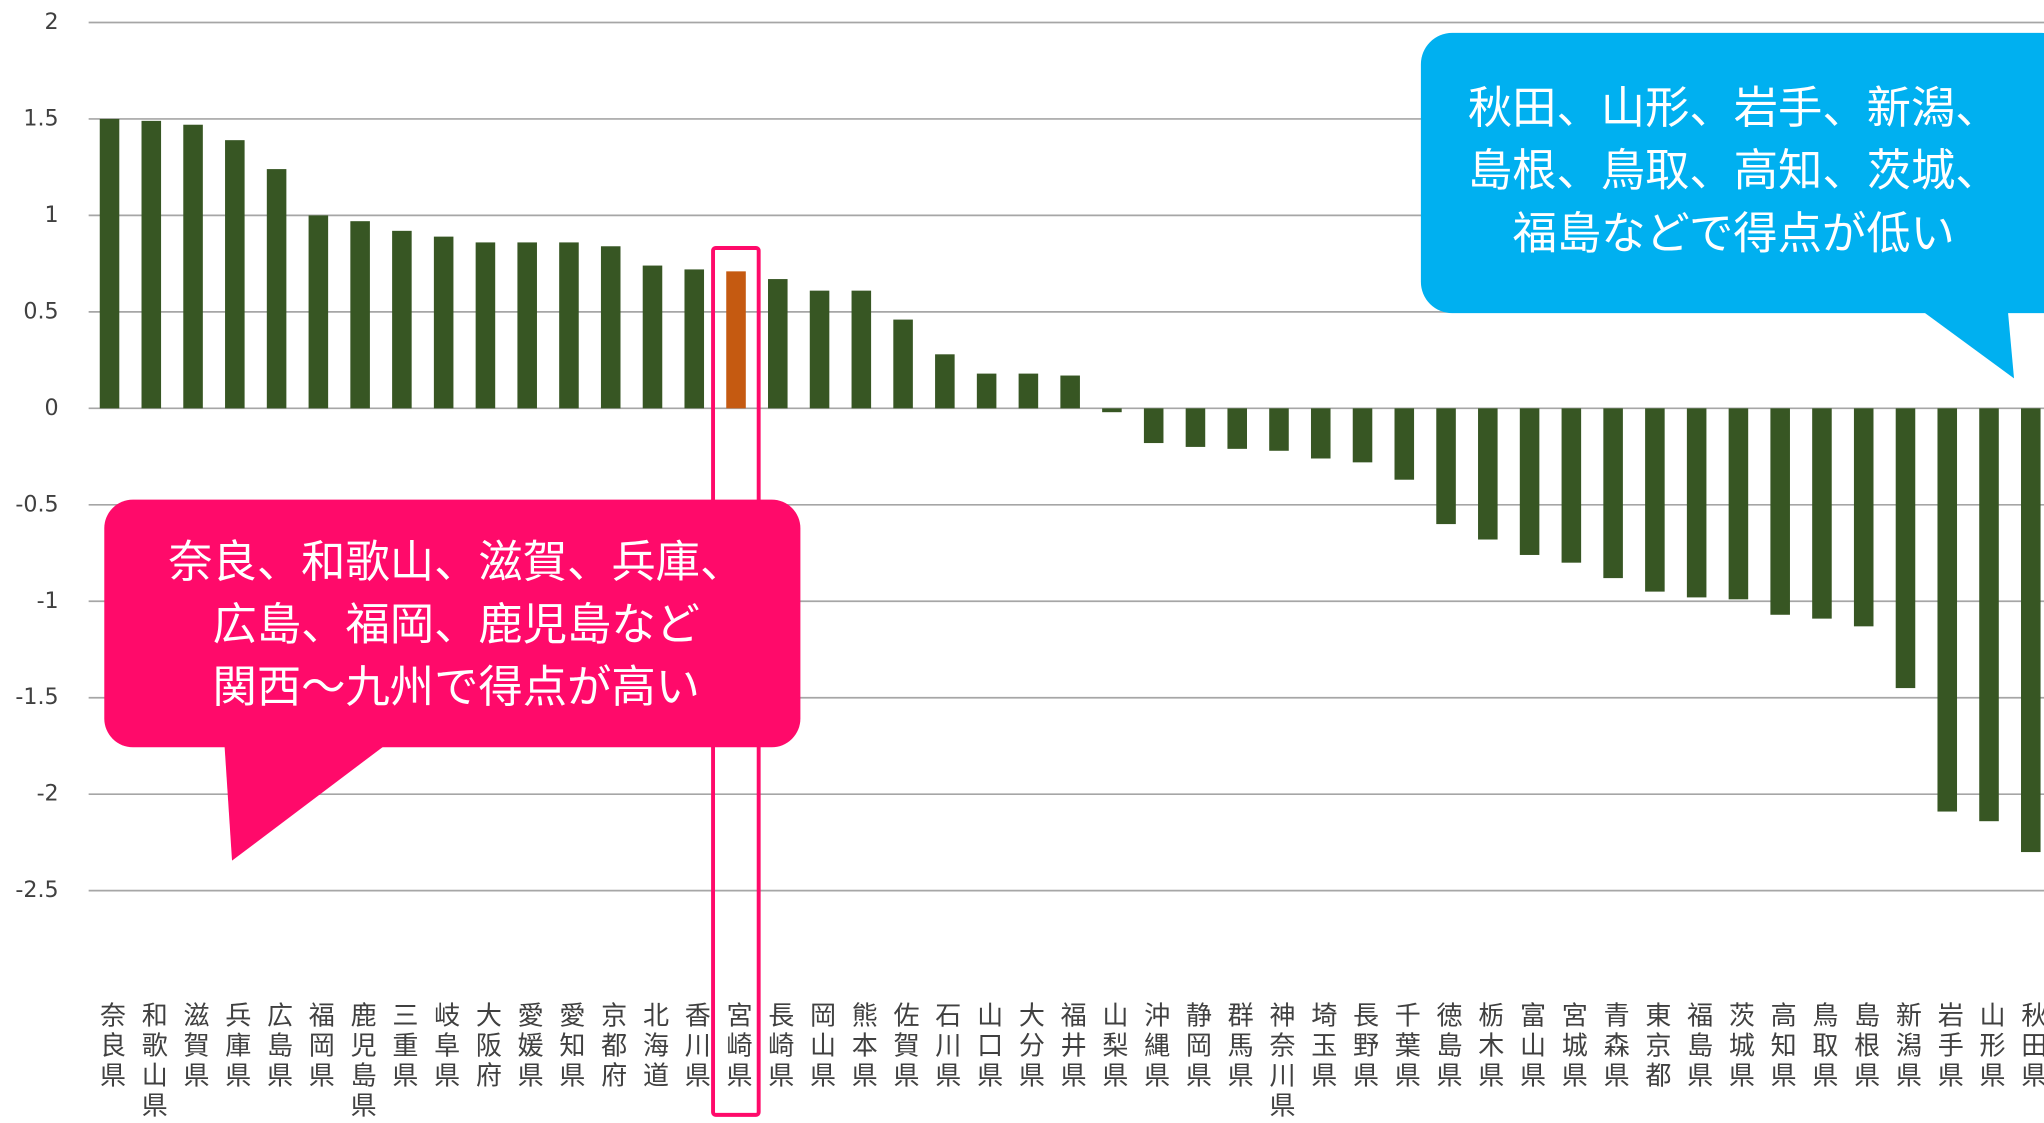  What do you see at coordinates (1948, 1046) in the screenshot?
I see `x-tick-label: 岩手県` at bounding box center [1948, 1046].